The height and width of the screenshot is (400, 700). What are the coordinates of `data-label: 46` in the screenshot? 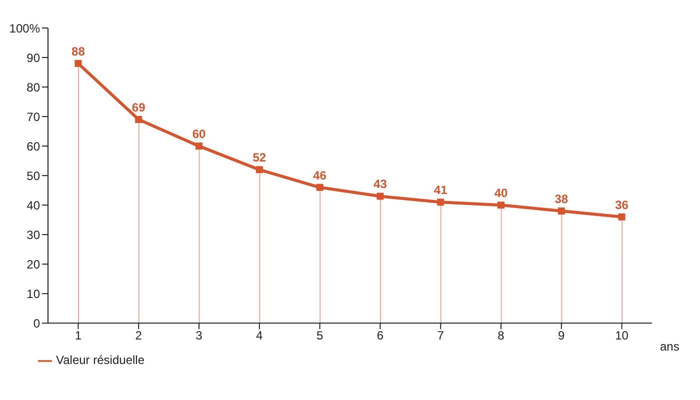 It's located at (320, 175).